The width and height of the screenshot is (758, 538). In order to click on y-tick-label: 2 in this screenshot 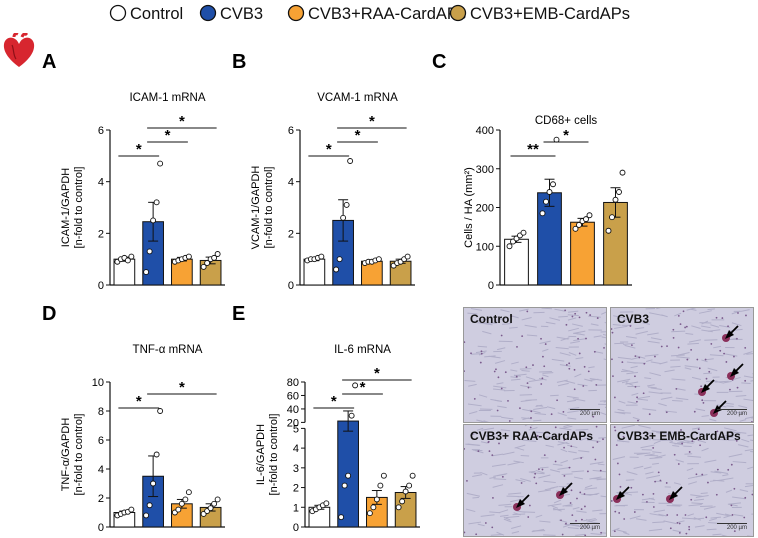, I will do `click(296, 489)`.